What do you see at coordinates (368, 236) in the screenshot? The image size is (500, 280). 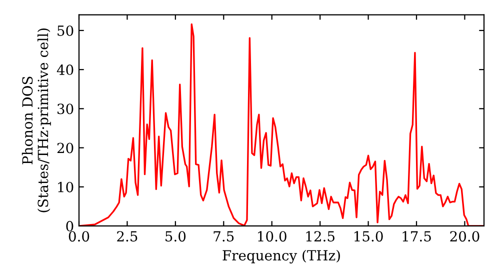 I see `x-tick-label: 15.0` at bounding box center [368, 236].